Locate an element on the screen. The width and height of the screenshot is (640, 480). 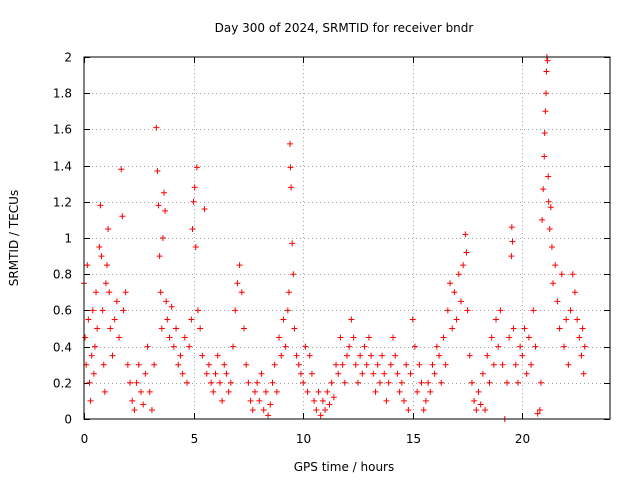
y-tick-label: 1.6 is located at coordinates (62, 130).